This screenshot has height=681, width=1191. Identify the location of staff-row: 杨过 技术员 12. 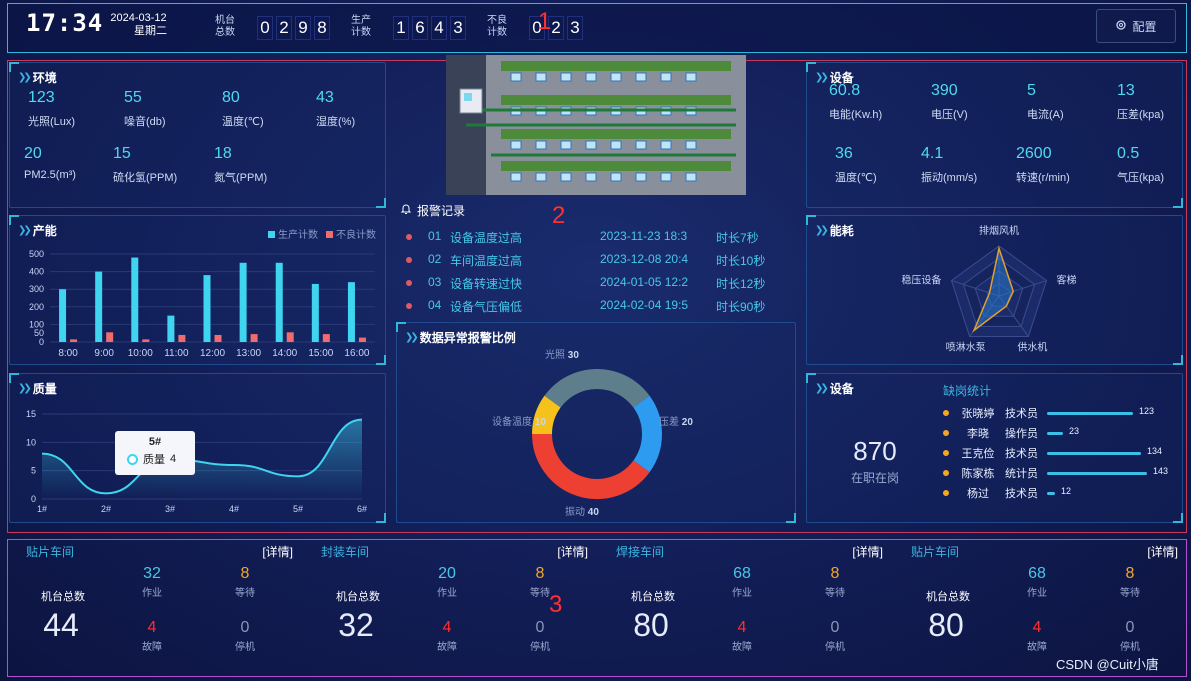
(1063, 494).